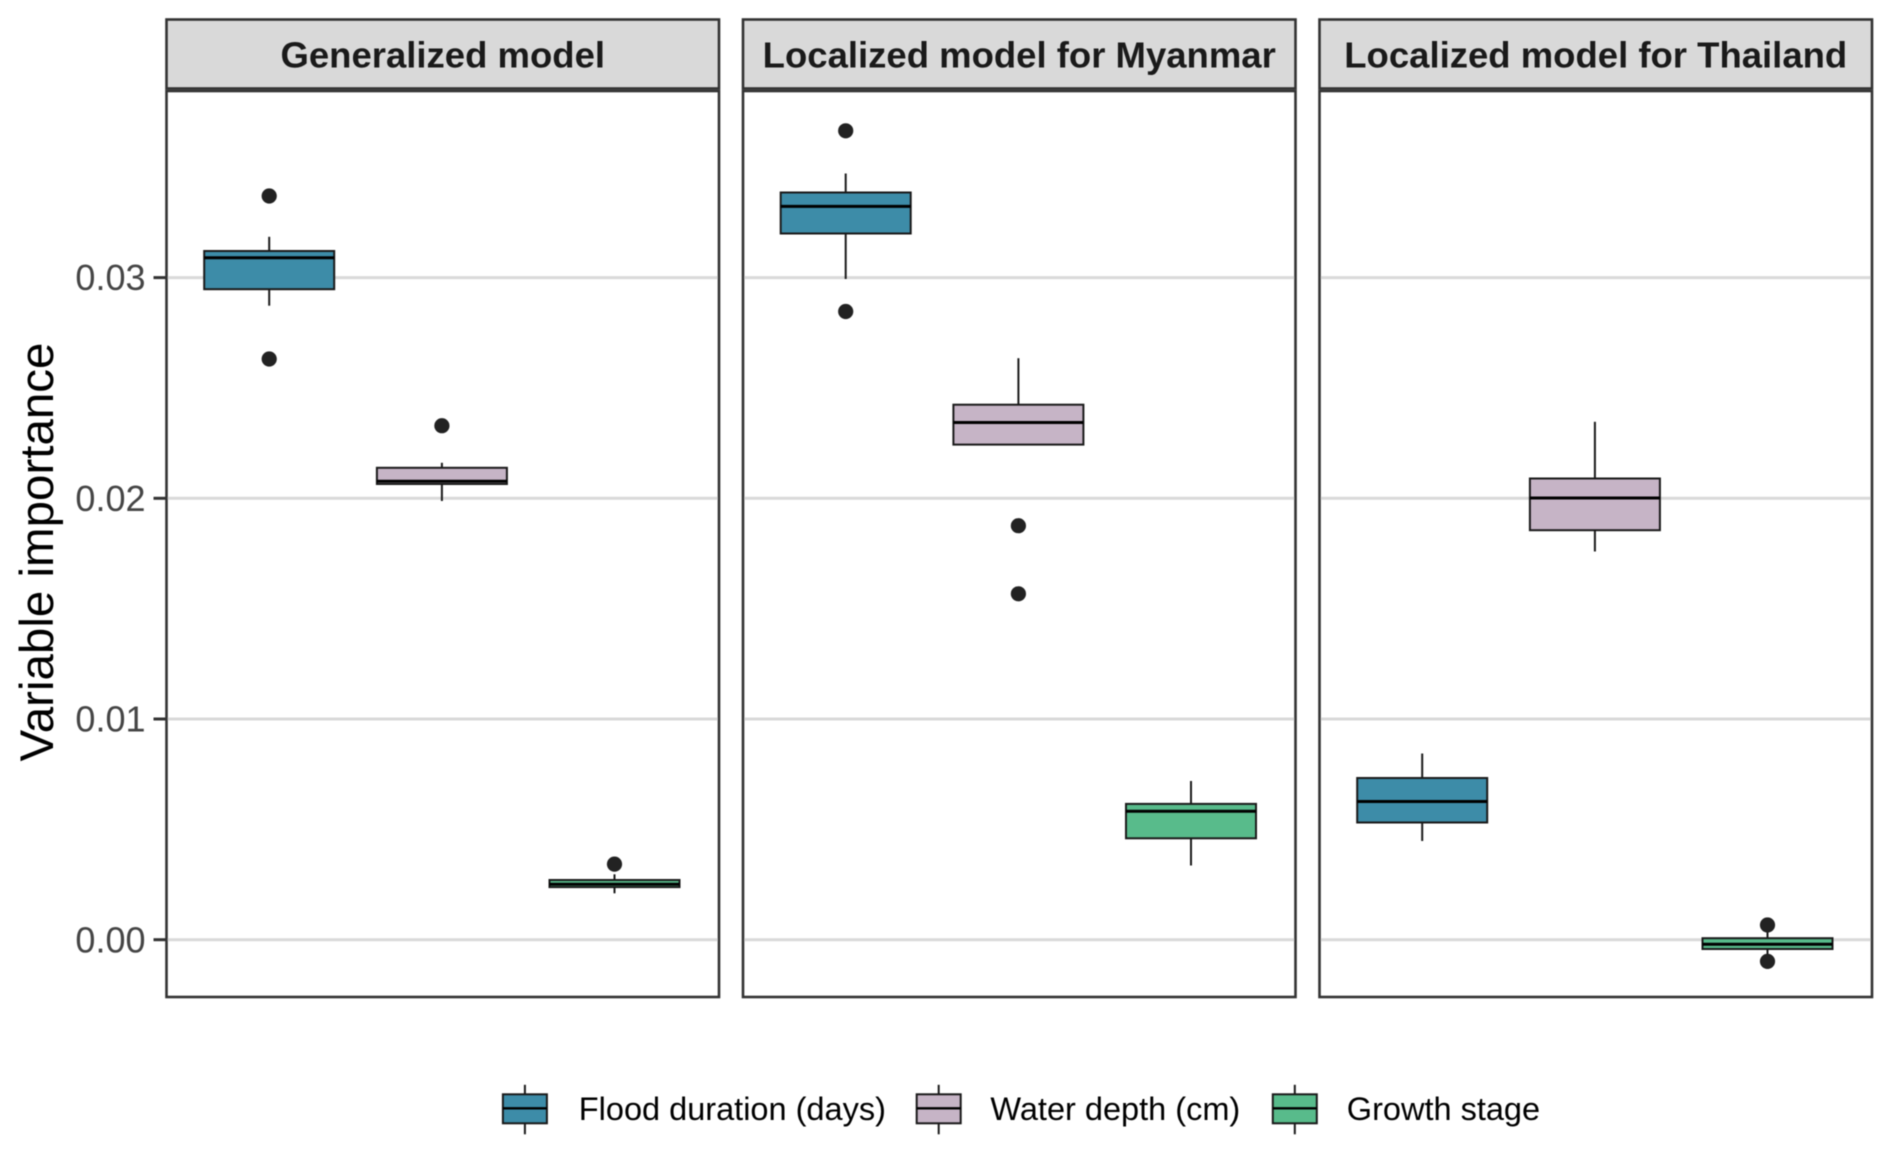  What do you see at coordinates (110, 498) in the screenshot?
I see `svg-text: 0.02` at bounding box center [110, 498].